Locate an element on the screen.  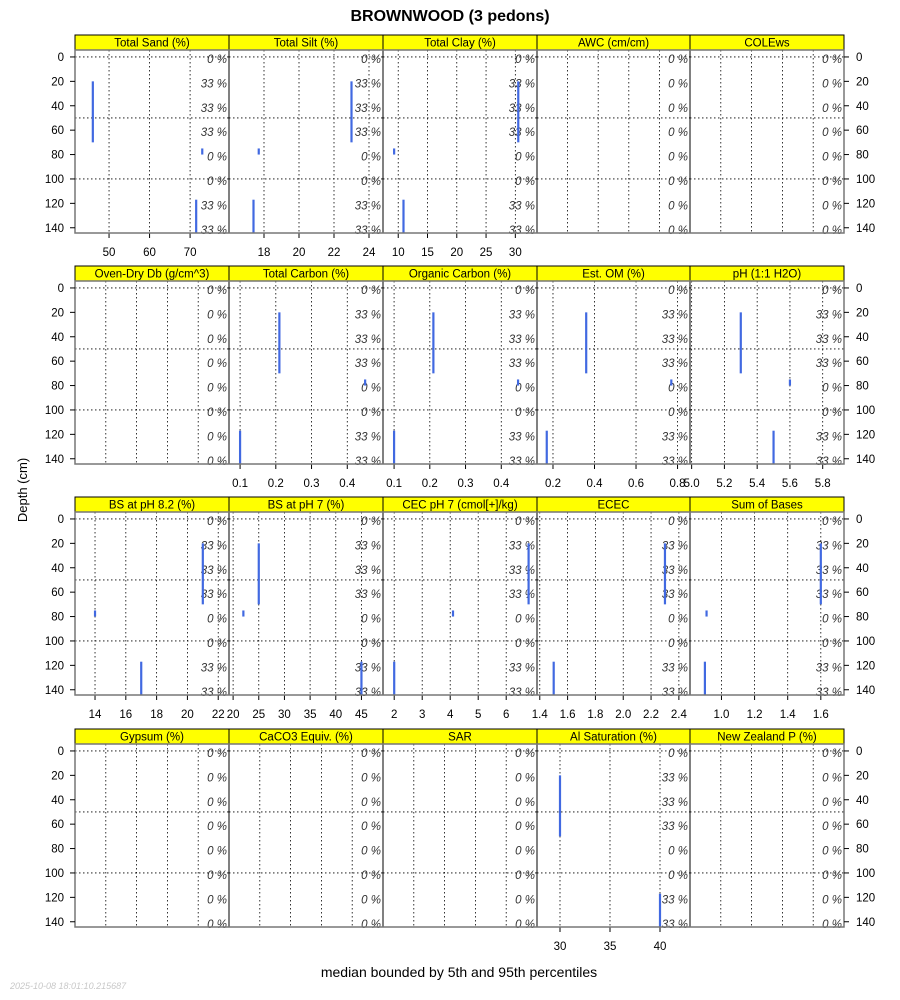
panel-title: Total Silt (%) is located at coordinates (306, 44).